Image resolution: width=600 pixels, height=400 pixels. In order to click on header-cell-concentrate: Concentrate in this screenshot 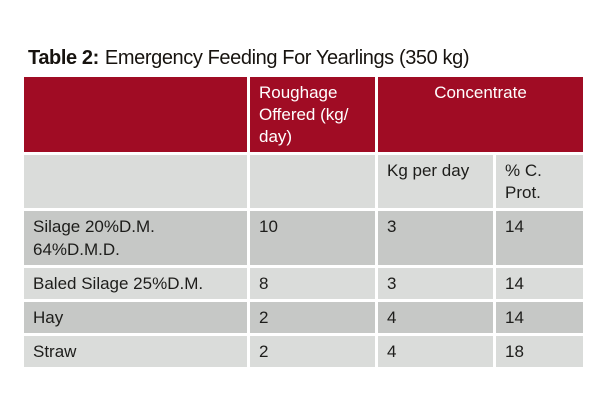, I will do `click(480, 114)`.